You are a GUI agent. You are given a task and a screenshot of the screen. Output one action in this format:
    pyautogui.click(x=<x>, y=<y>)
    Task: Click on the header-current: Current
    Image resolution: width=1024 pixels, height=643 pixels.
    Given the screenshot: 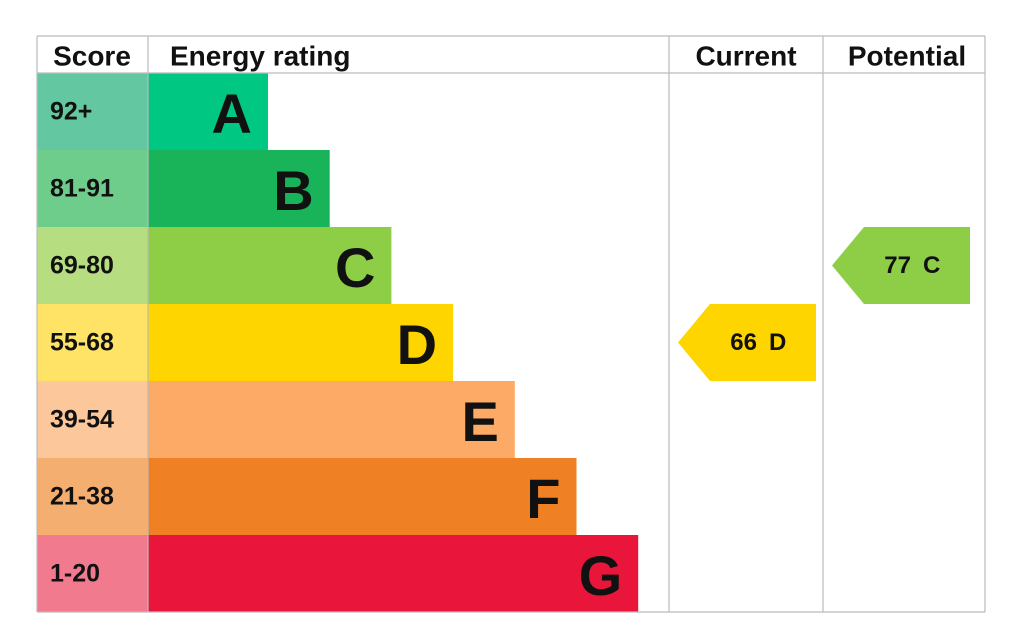 What is the action you would take?
    pyautogui.click(x=745, y=56)
    